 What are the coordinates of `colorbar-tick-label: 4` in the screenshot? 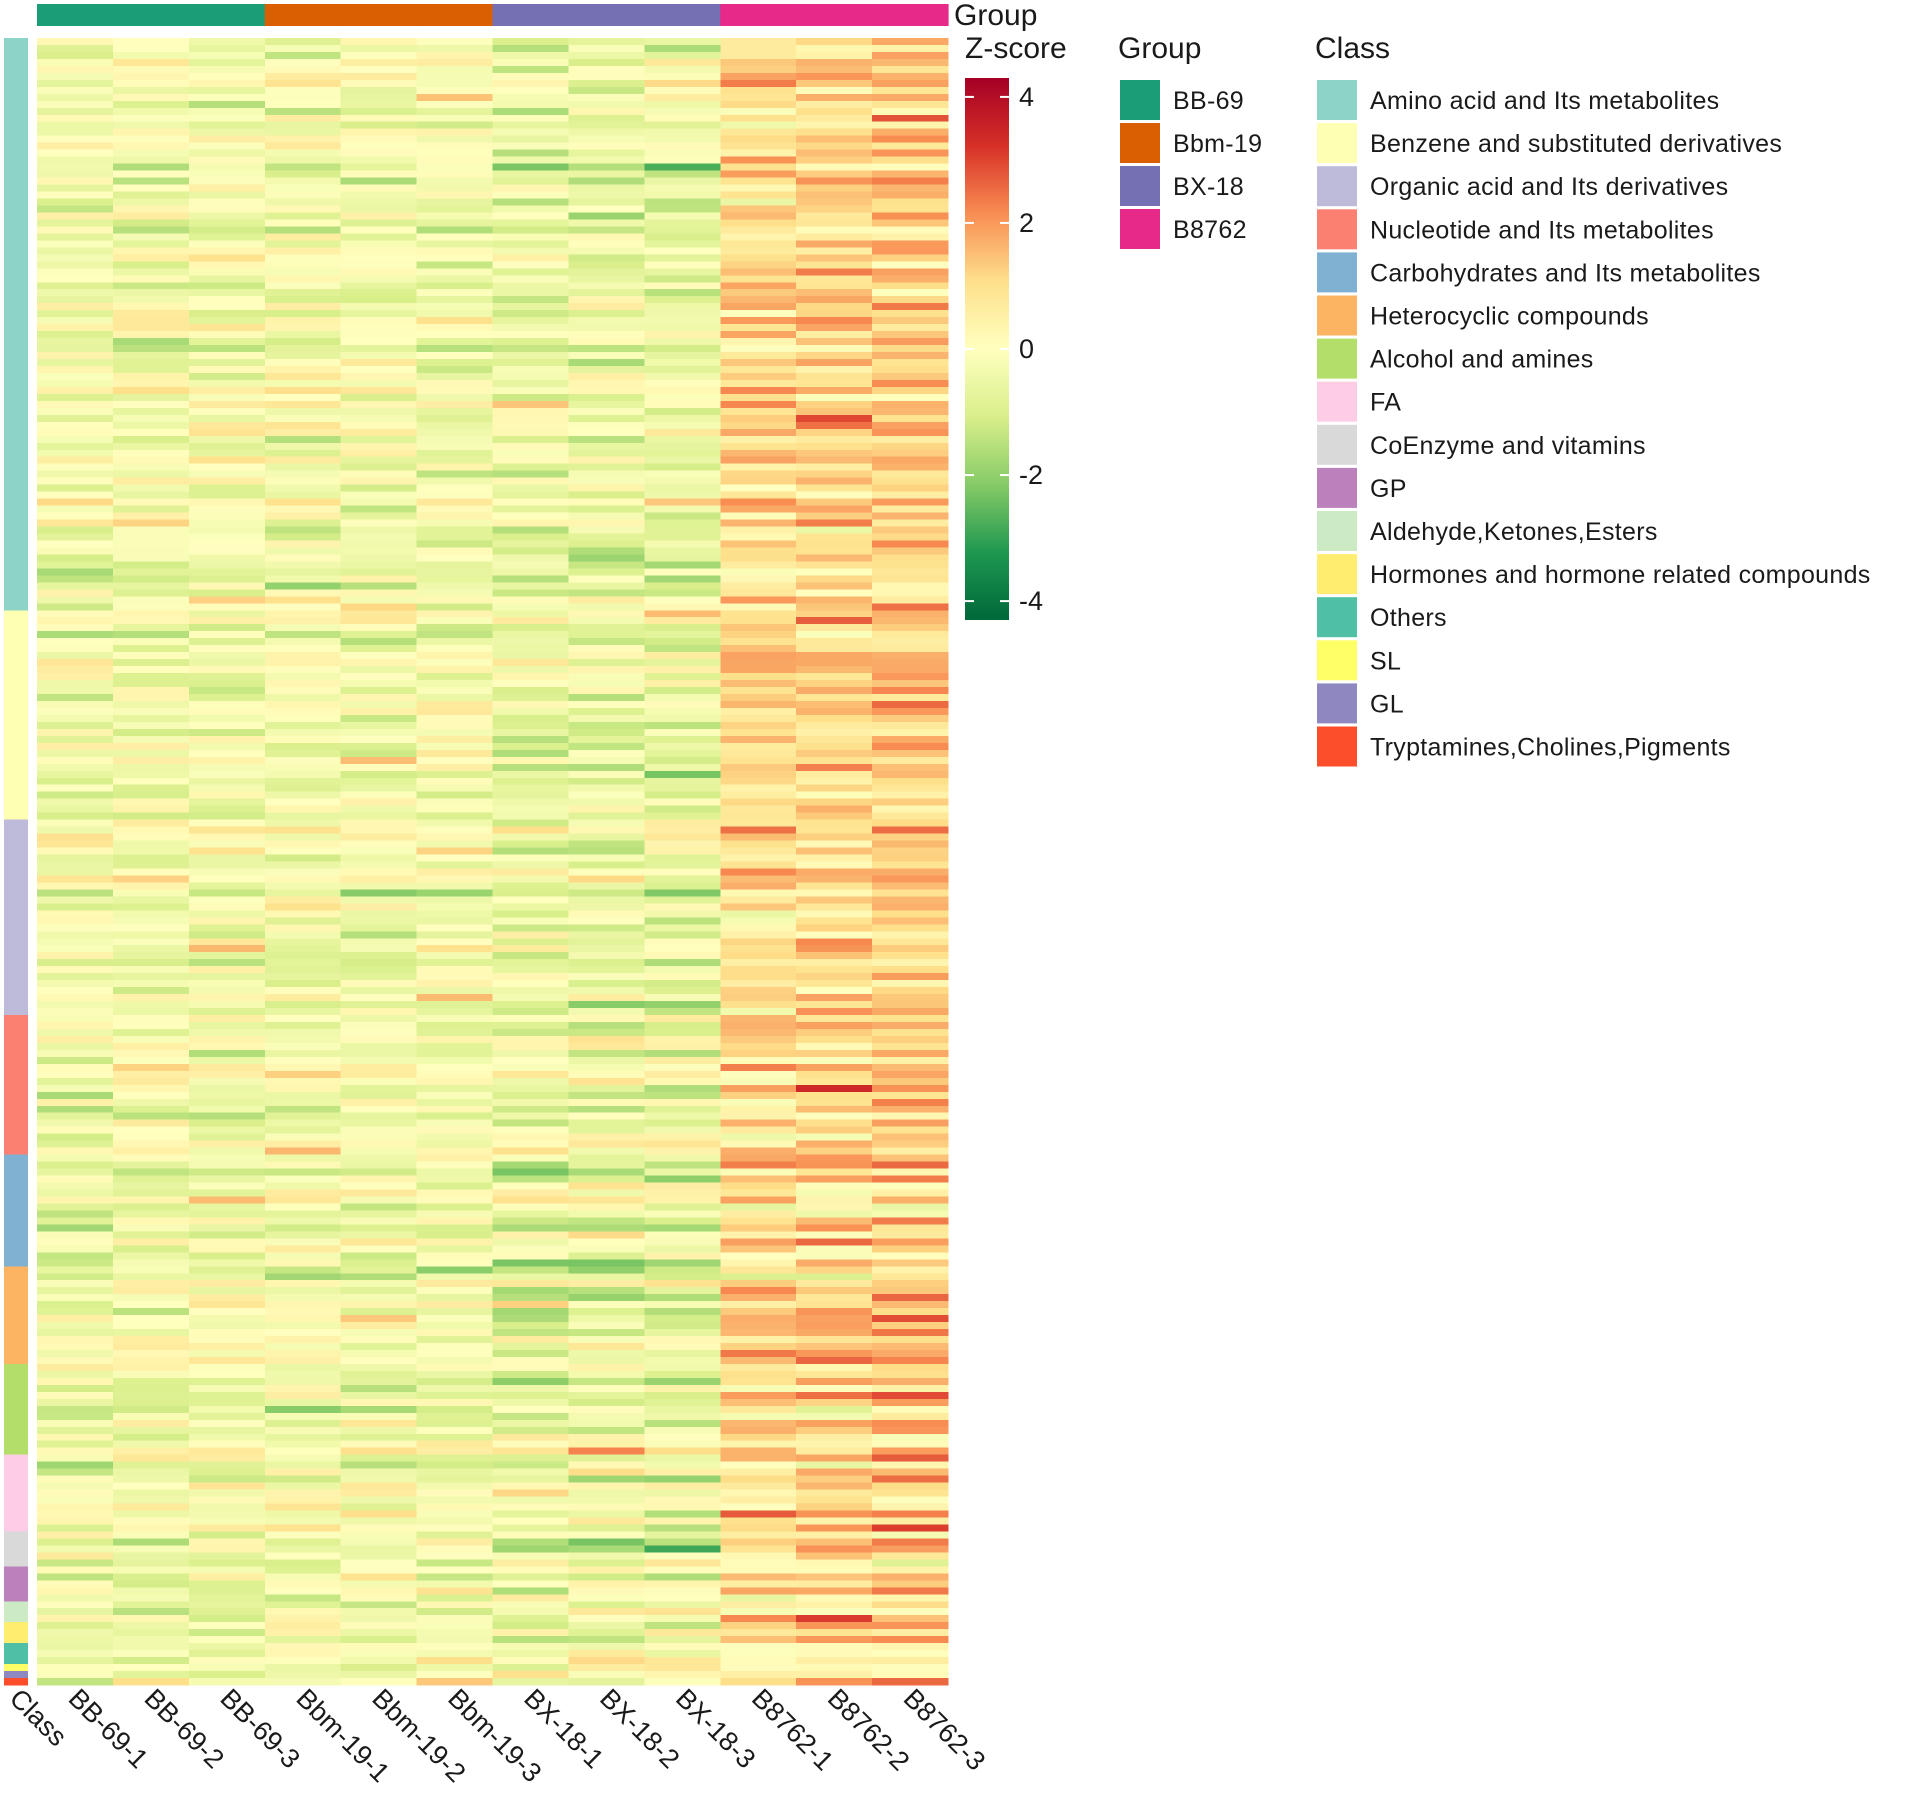 It's located at (1026, 97).